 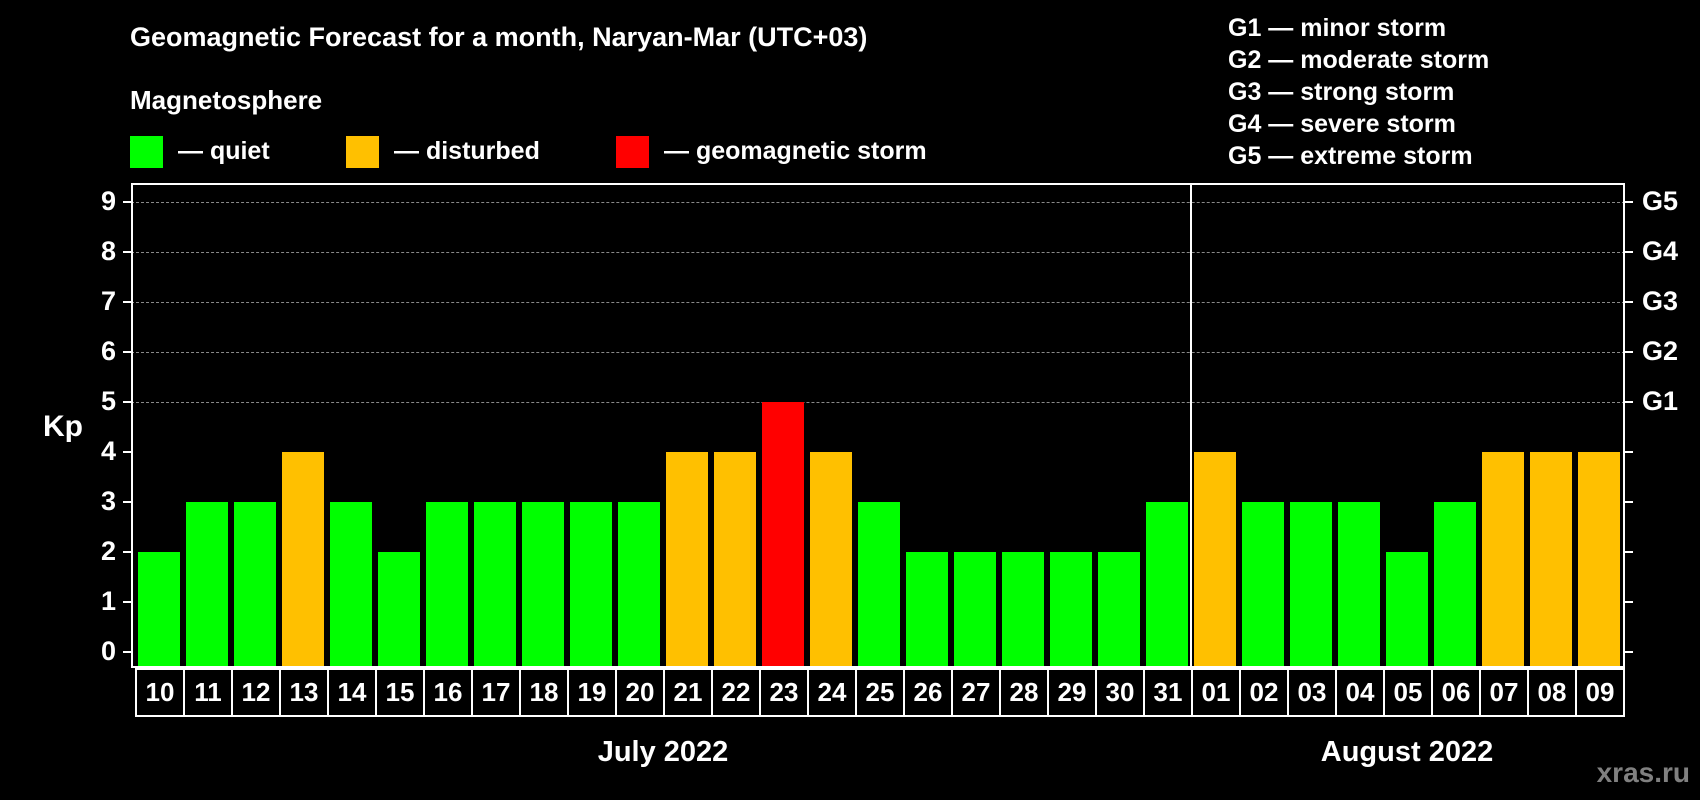 What do you see at coordinates (108, 251) in the screenshot?
I see `y-tick-label: 8` at bounding box center [108, 251].